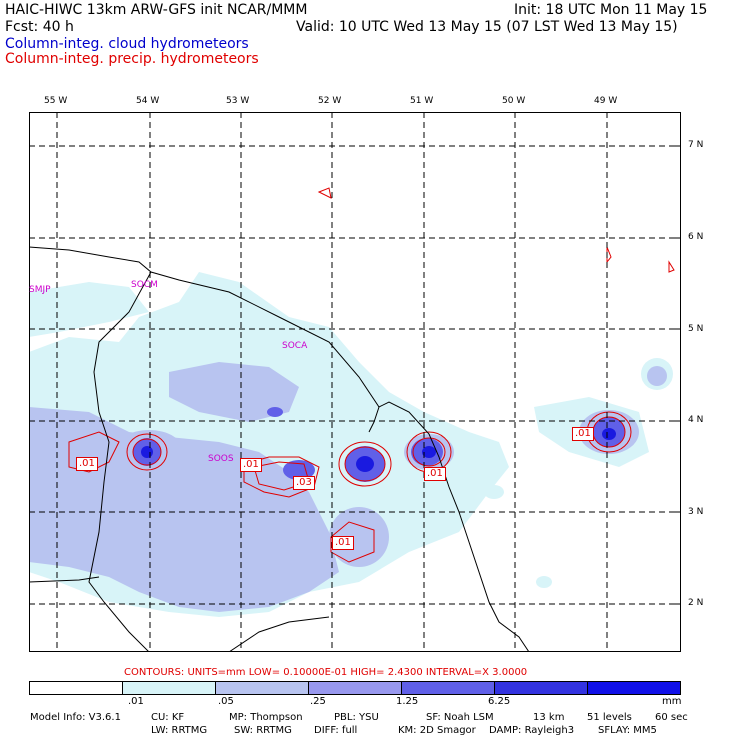  I want to click on place-label-soca: SOCA, so click(295, 346).